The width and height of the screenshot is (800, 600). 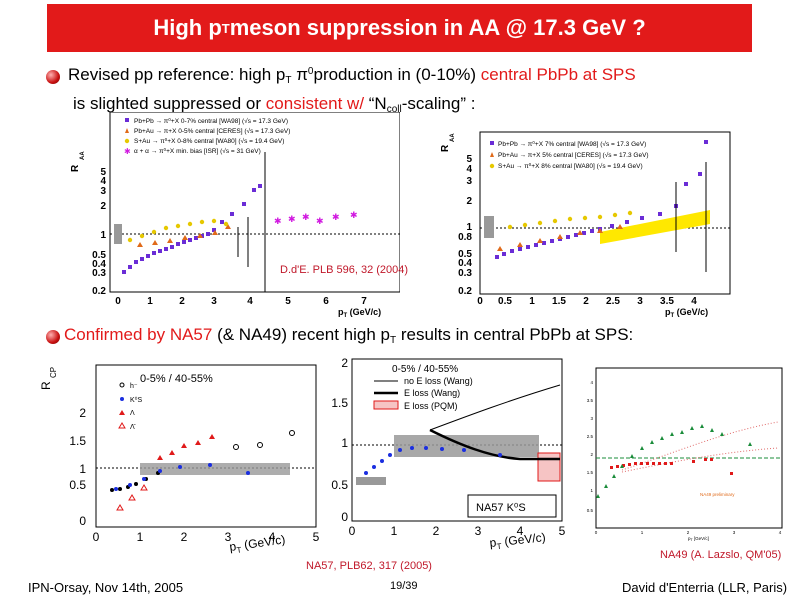 I want to click on svg-text: 0.4, so click(x=465, y=263).